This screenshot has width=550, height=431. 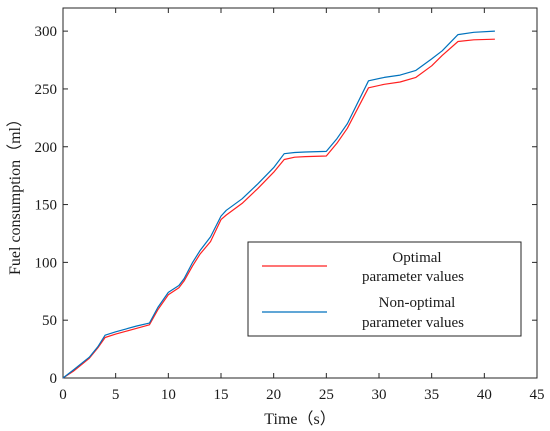 What do you see at coordinates (484, 395) in the screenshot?
I see `x-tick-label: 40` at bounding box center [484, 395].